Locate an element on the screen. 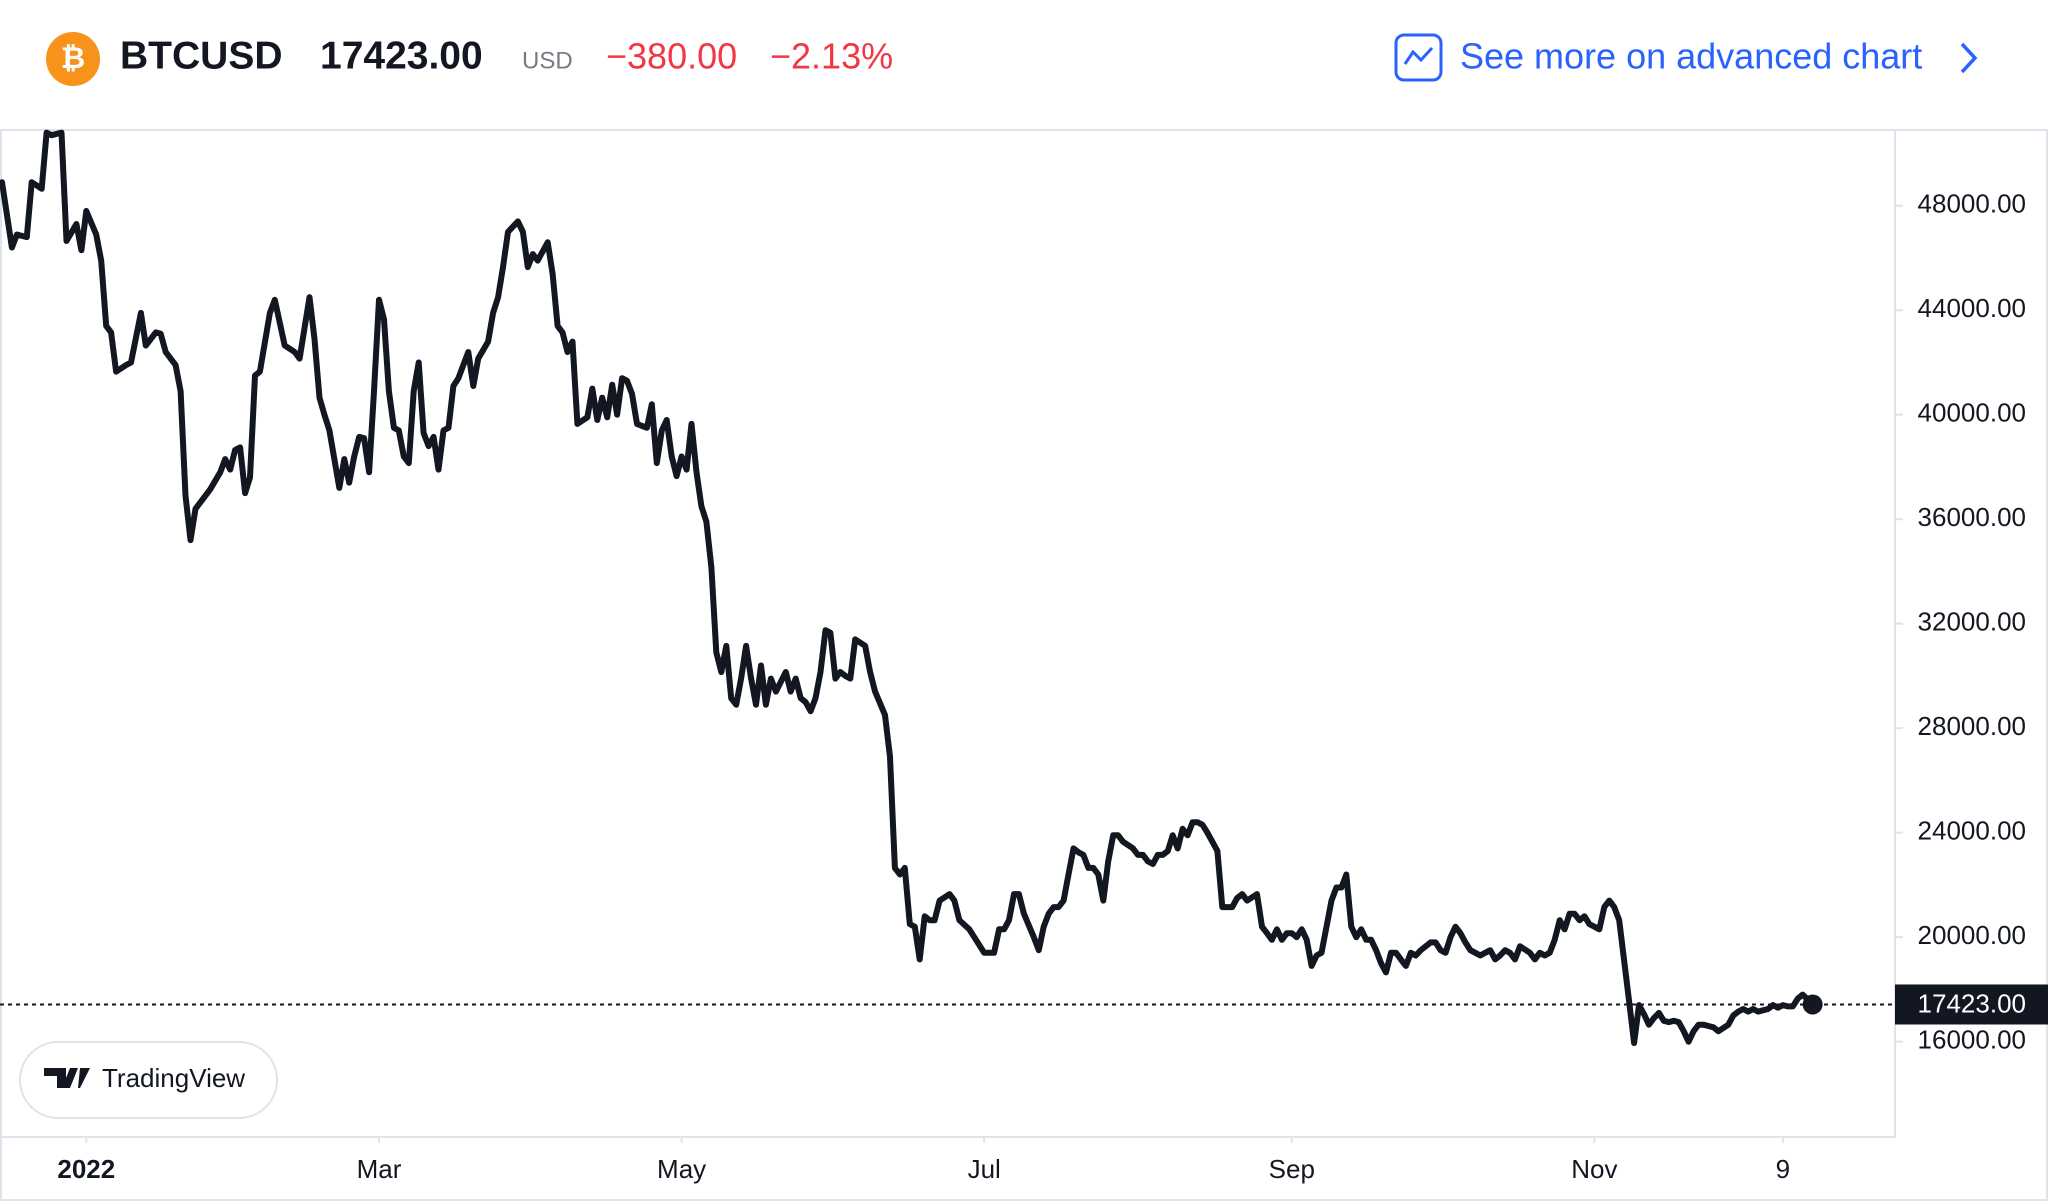 The width and height of the screenshot is (2048, 1204). currency: USD is located at coordinates (547, 60).